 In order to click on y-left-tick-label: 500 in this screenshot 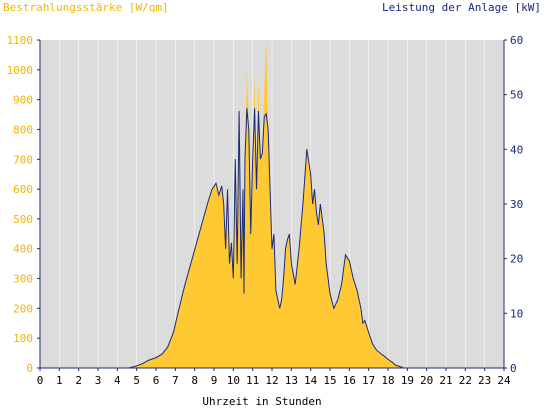, I will do `click(23, 219)`.